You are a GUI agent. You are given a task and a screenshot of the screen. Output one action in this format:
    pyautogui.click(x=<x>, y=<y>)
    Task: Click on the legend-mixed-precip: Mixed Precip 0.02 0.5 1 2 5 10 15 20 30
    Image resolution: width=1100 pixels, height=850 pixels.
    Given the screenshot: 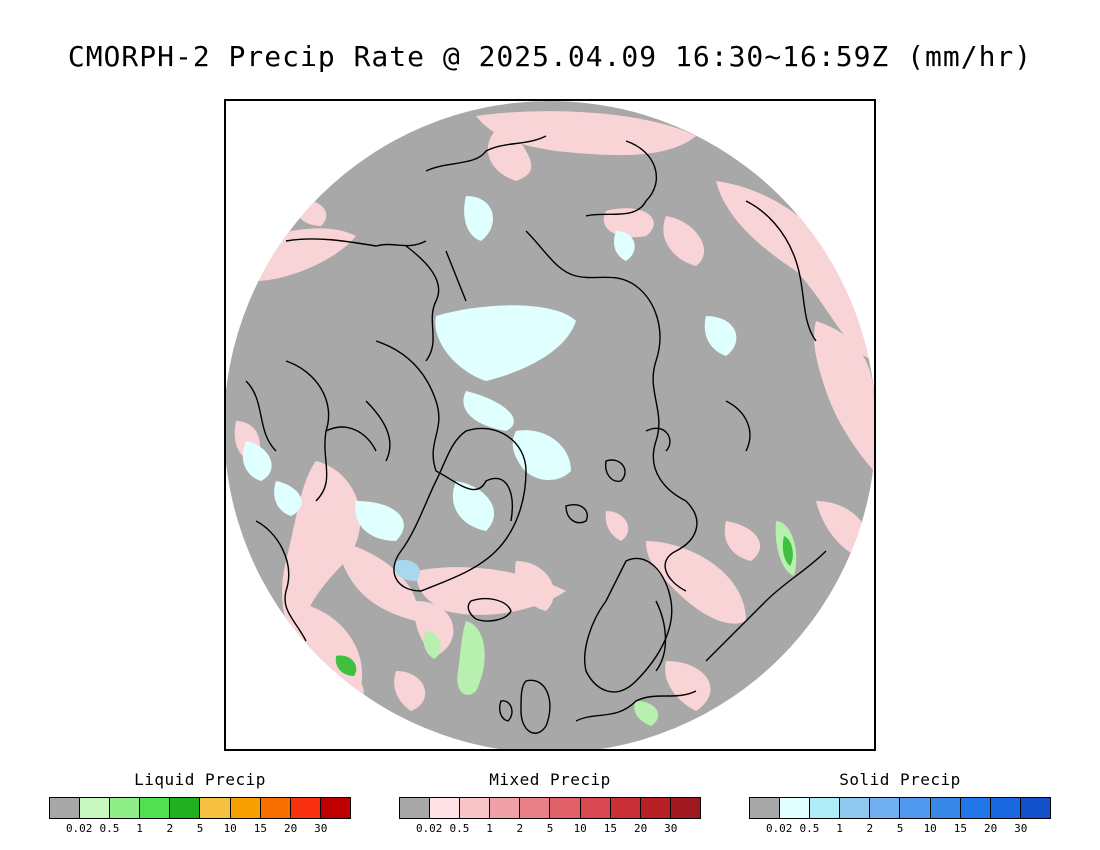 What is the action you would take?
    pyautogui.click(x=550, y=803)
    